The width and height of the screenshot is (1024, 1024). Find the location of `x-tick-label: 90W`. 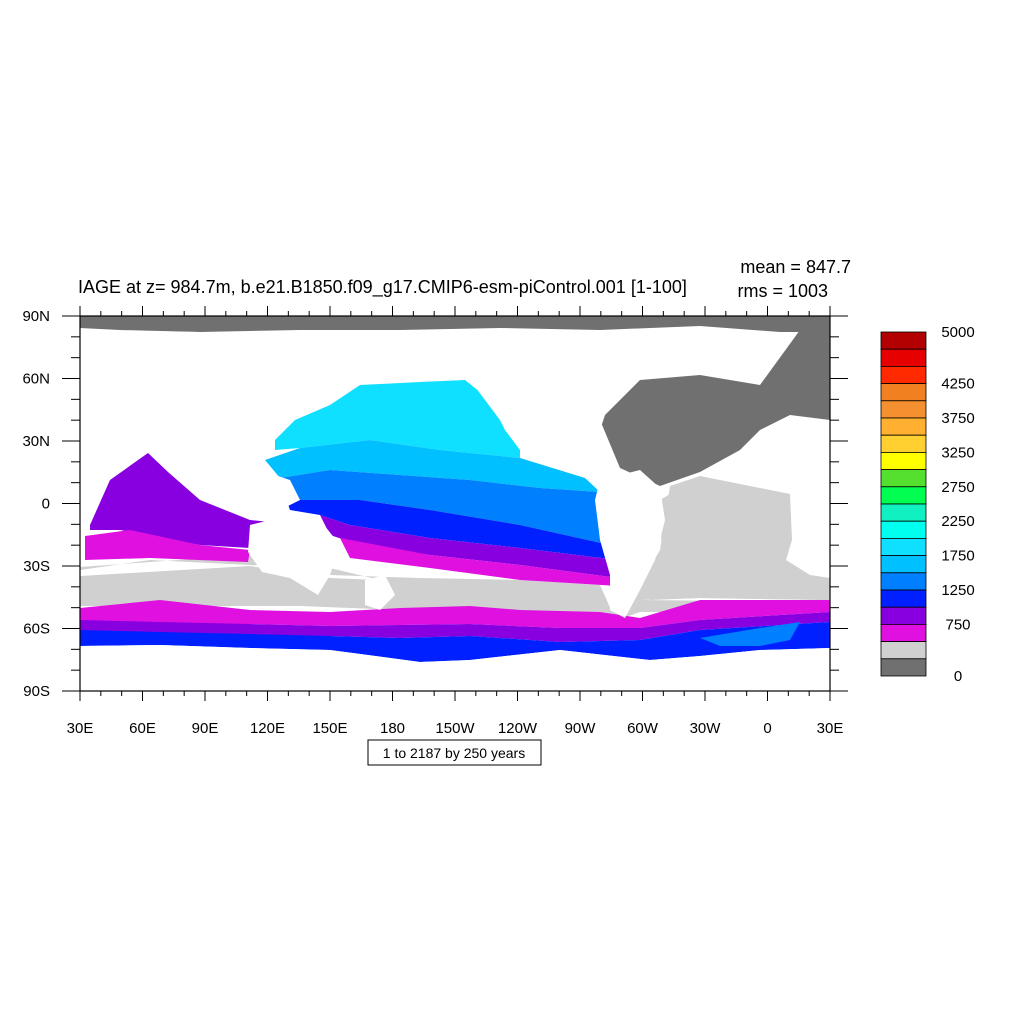

x-tick-label: 90W is located at coordinates (581, 728).